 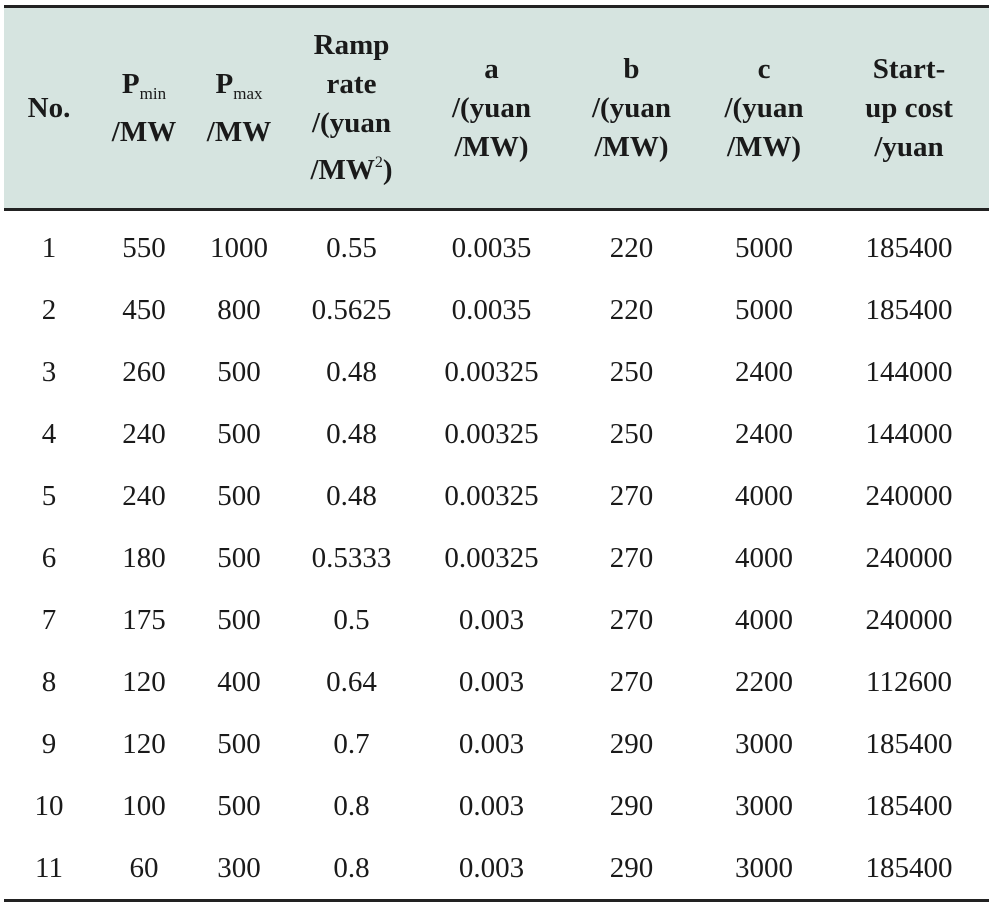 I want to click on table-row: 2 450 800 0.5625 0.0035 220 5000 185400, so click(x=496, y=310).